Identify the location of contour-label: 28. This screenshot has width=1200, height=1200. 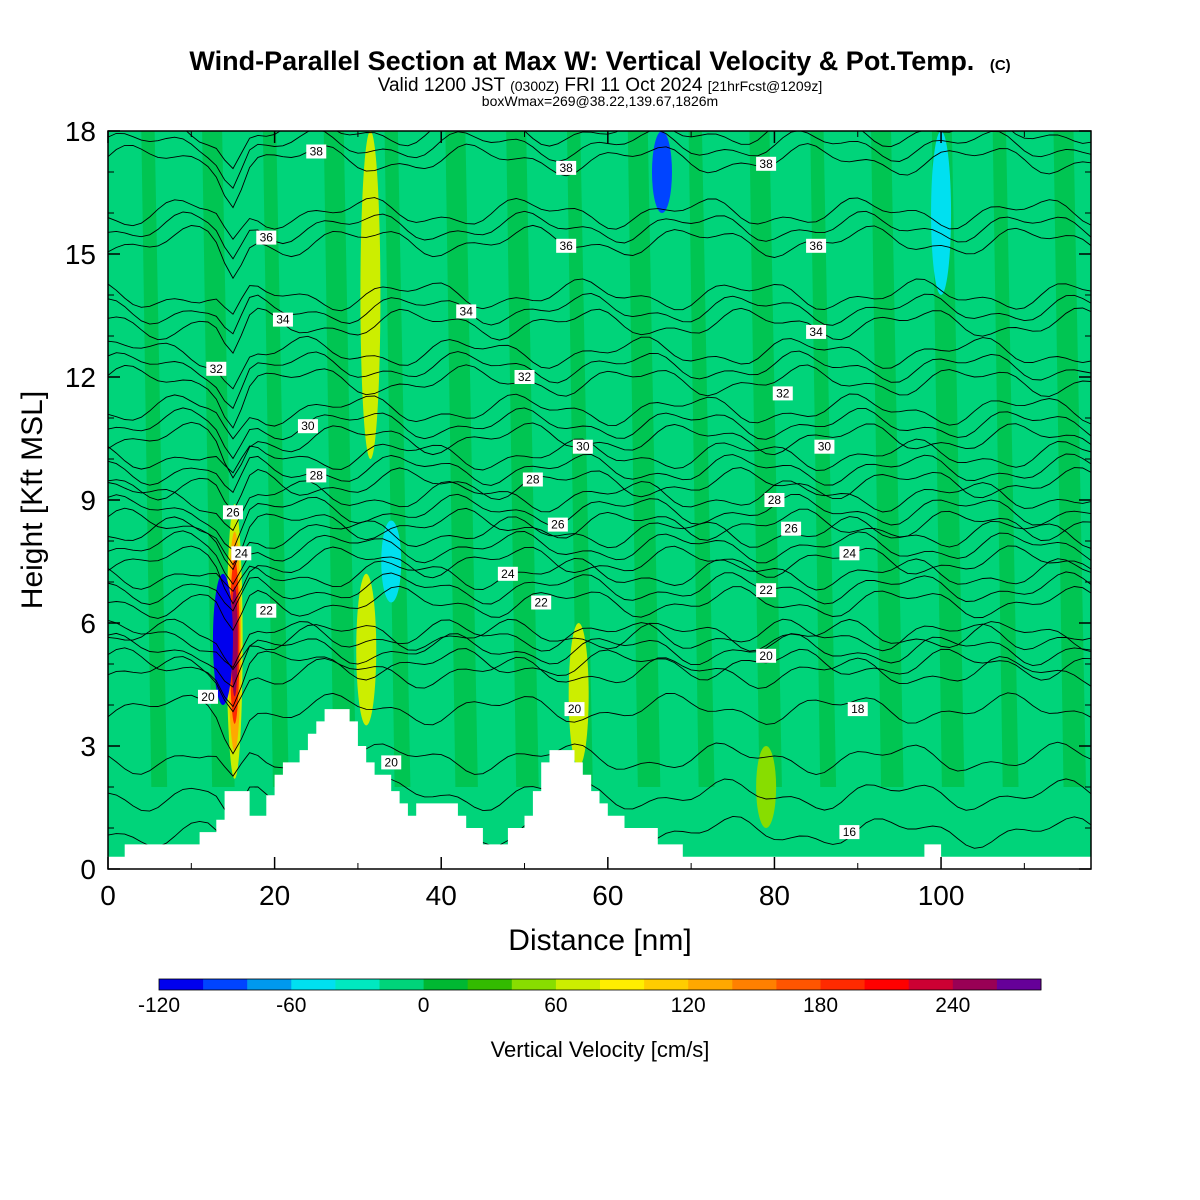
(316, 475).